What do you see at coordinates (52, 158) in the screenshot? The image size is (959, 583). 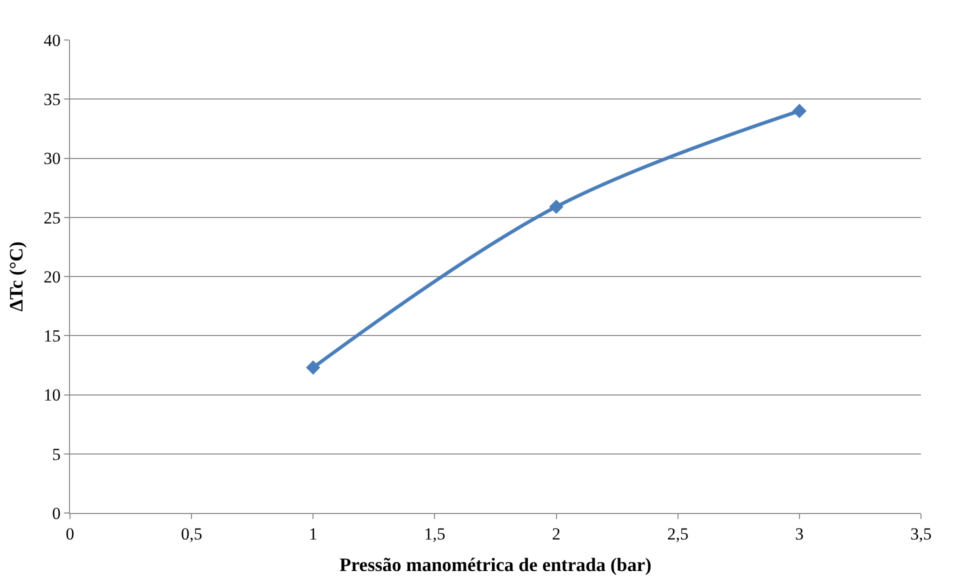 I see `y-tick-label: 30` at bounding box center [52, 158].